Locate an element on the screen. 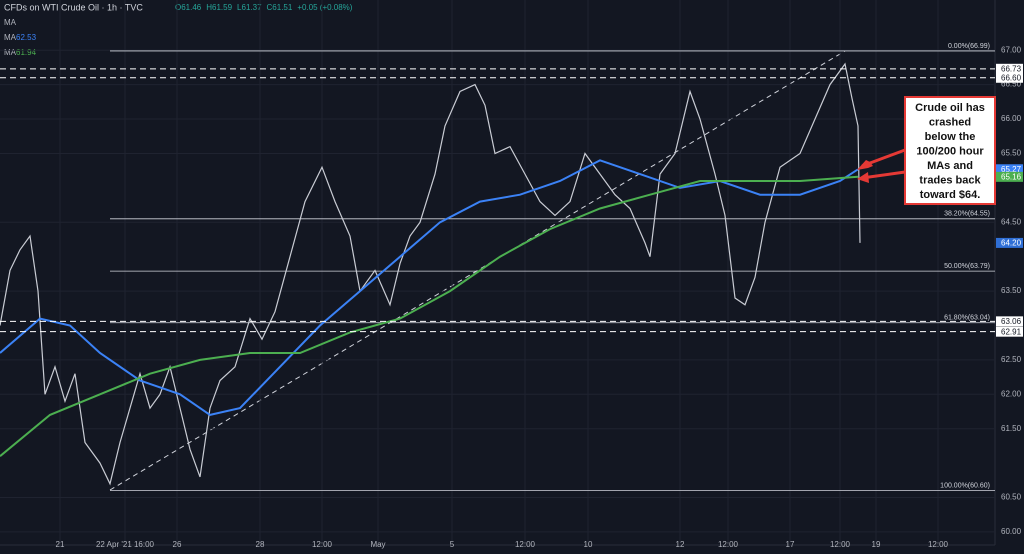  x-tick-label: 5 is located at coordinates (452, 544).